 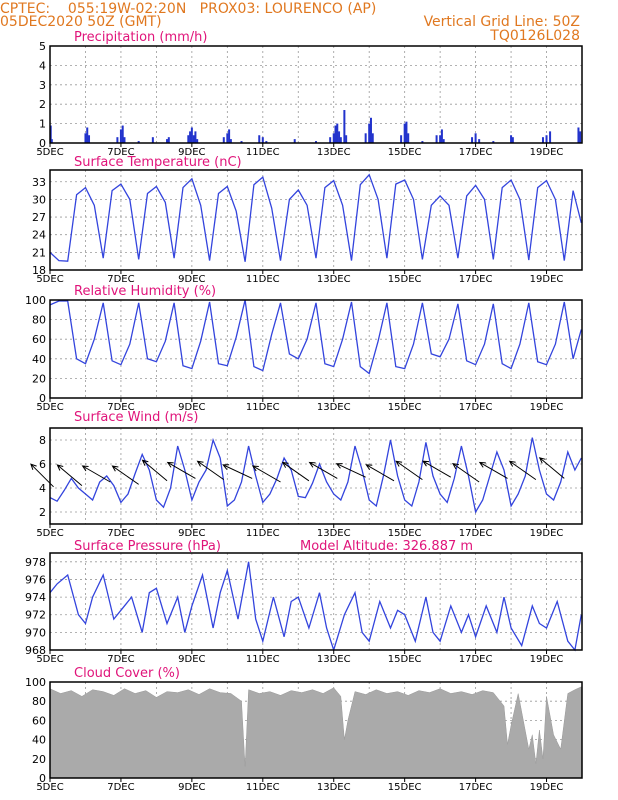 I want to click on pressure-frame, so click(x=316, y=601).